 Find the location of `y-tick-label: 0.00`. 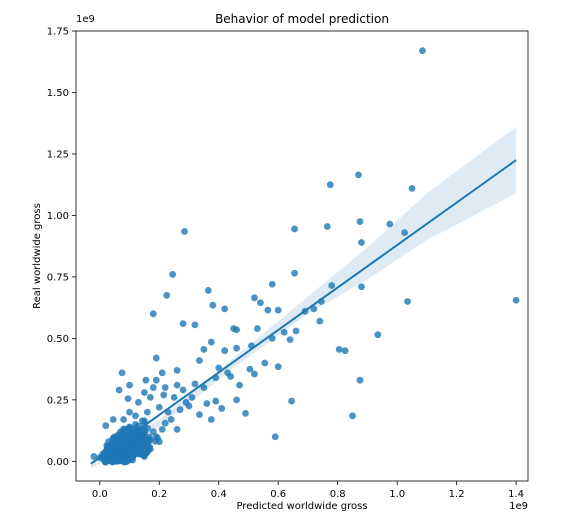

y-tick-label: 0.00 is located at coordinates (58, 462).